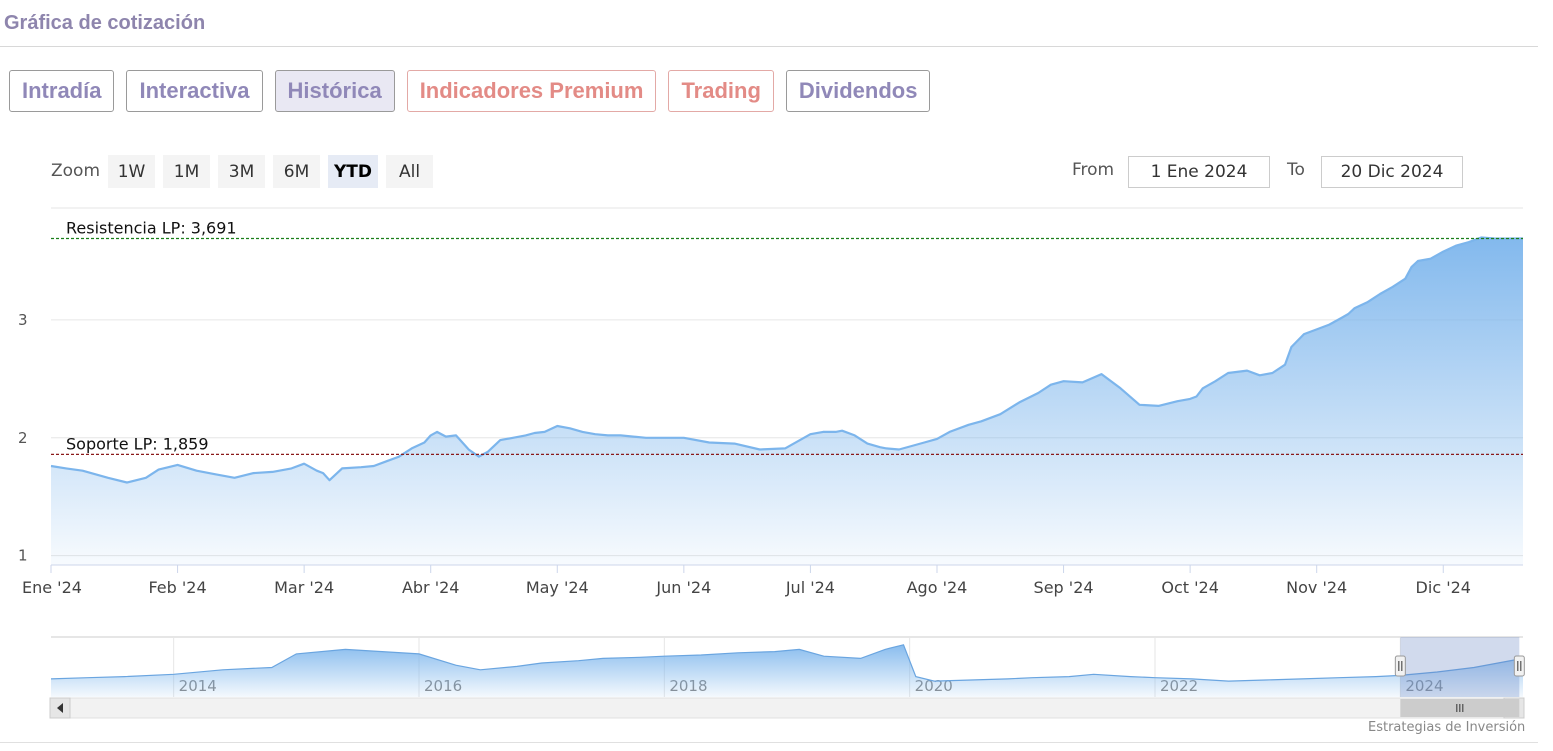 This screenshot has width=1553, height=751. Describe the element at coordinates (1400, 666) in the screenshot. I see `navigator-handle-left` at that location.